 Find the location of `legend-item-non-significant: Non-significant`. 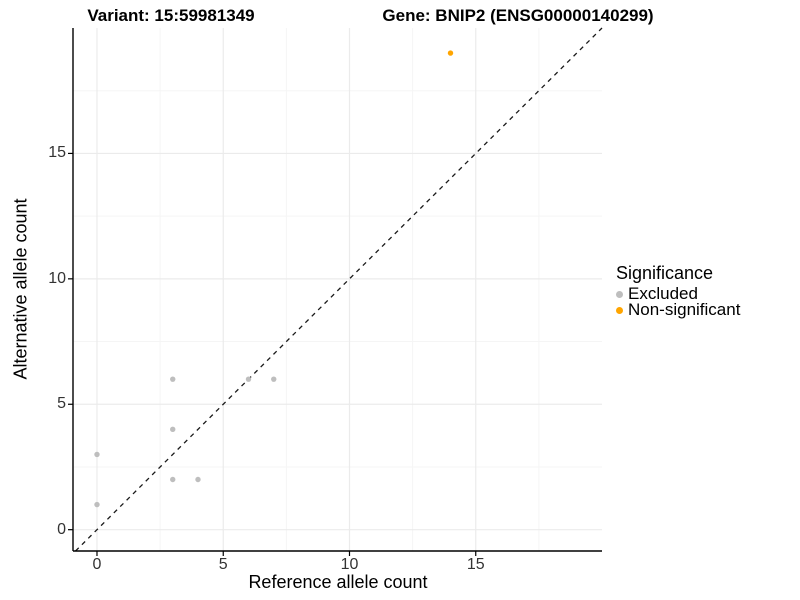

legend-item-non-significant: Non-significant is located at coordinates (678, 309).